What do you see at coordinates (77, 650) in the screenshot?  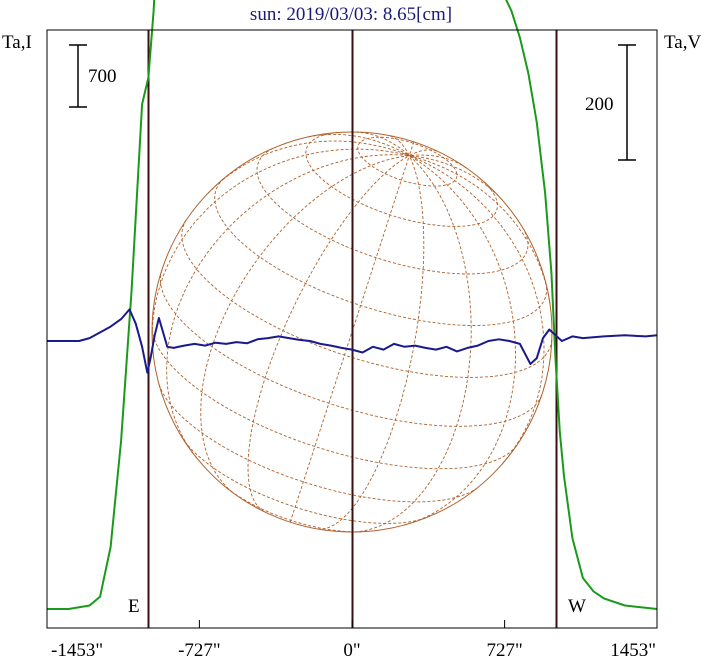 I see `x-tick-label: -1453"` at bounding box center [77, 650].